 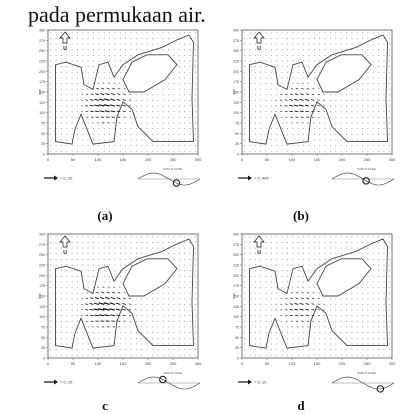 I want to click on y-tick-label: 0, so click(x=44, y=155).